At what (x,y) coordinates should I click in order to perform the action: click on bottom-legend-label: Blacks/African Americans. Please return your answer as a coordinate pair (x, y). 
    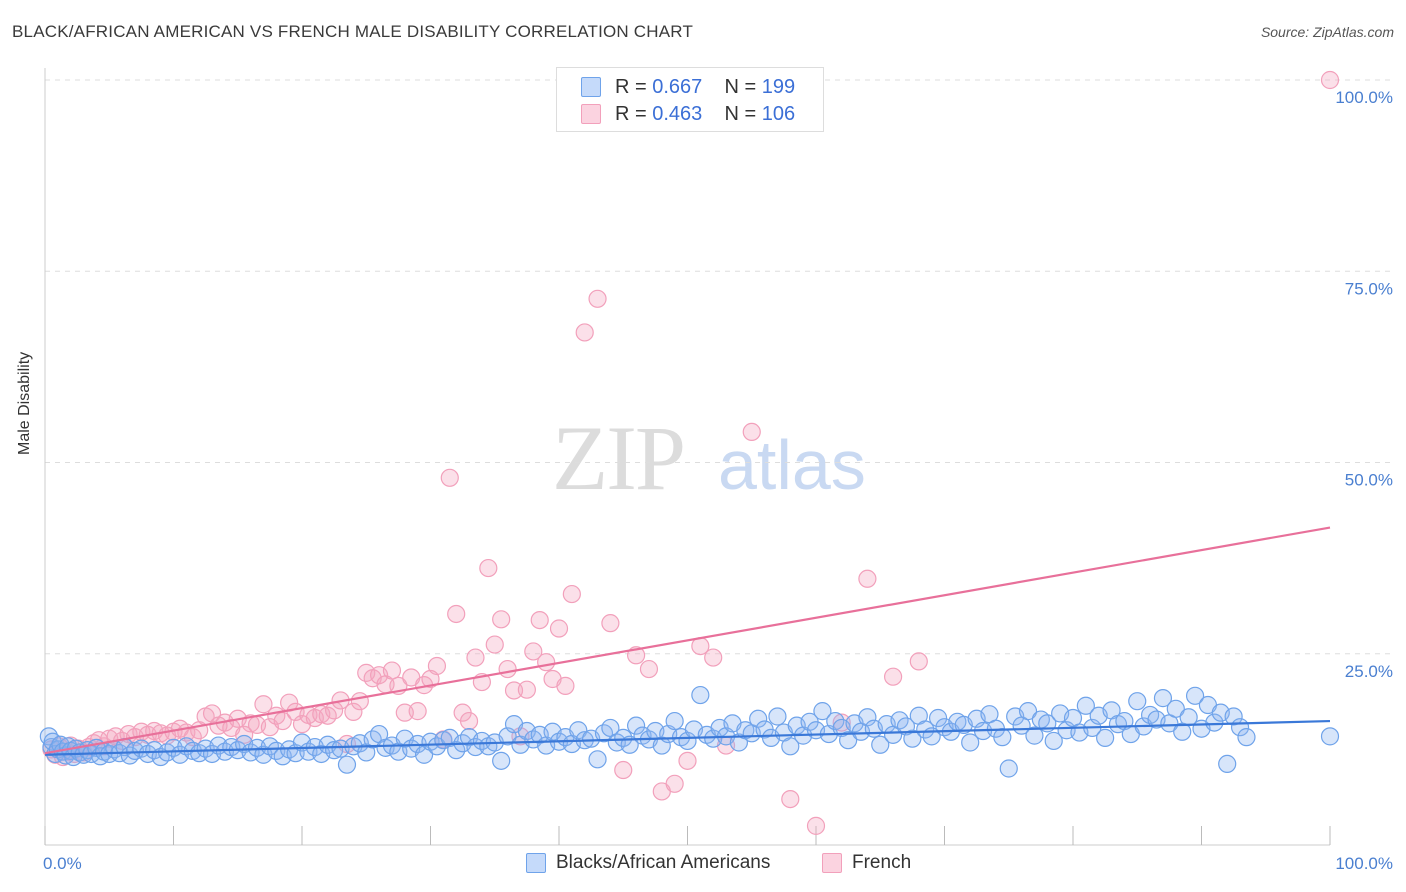
    Looking at the image, I should click on (663, 862).